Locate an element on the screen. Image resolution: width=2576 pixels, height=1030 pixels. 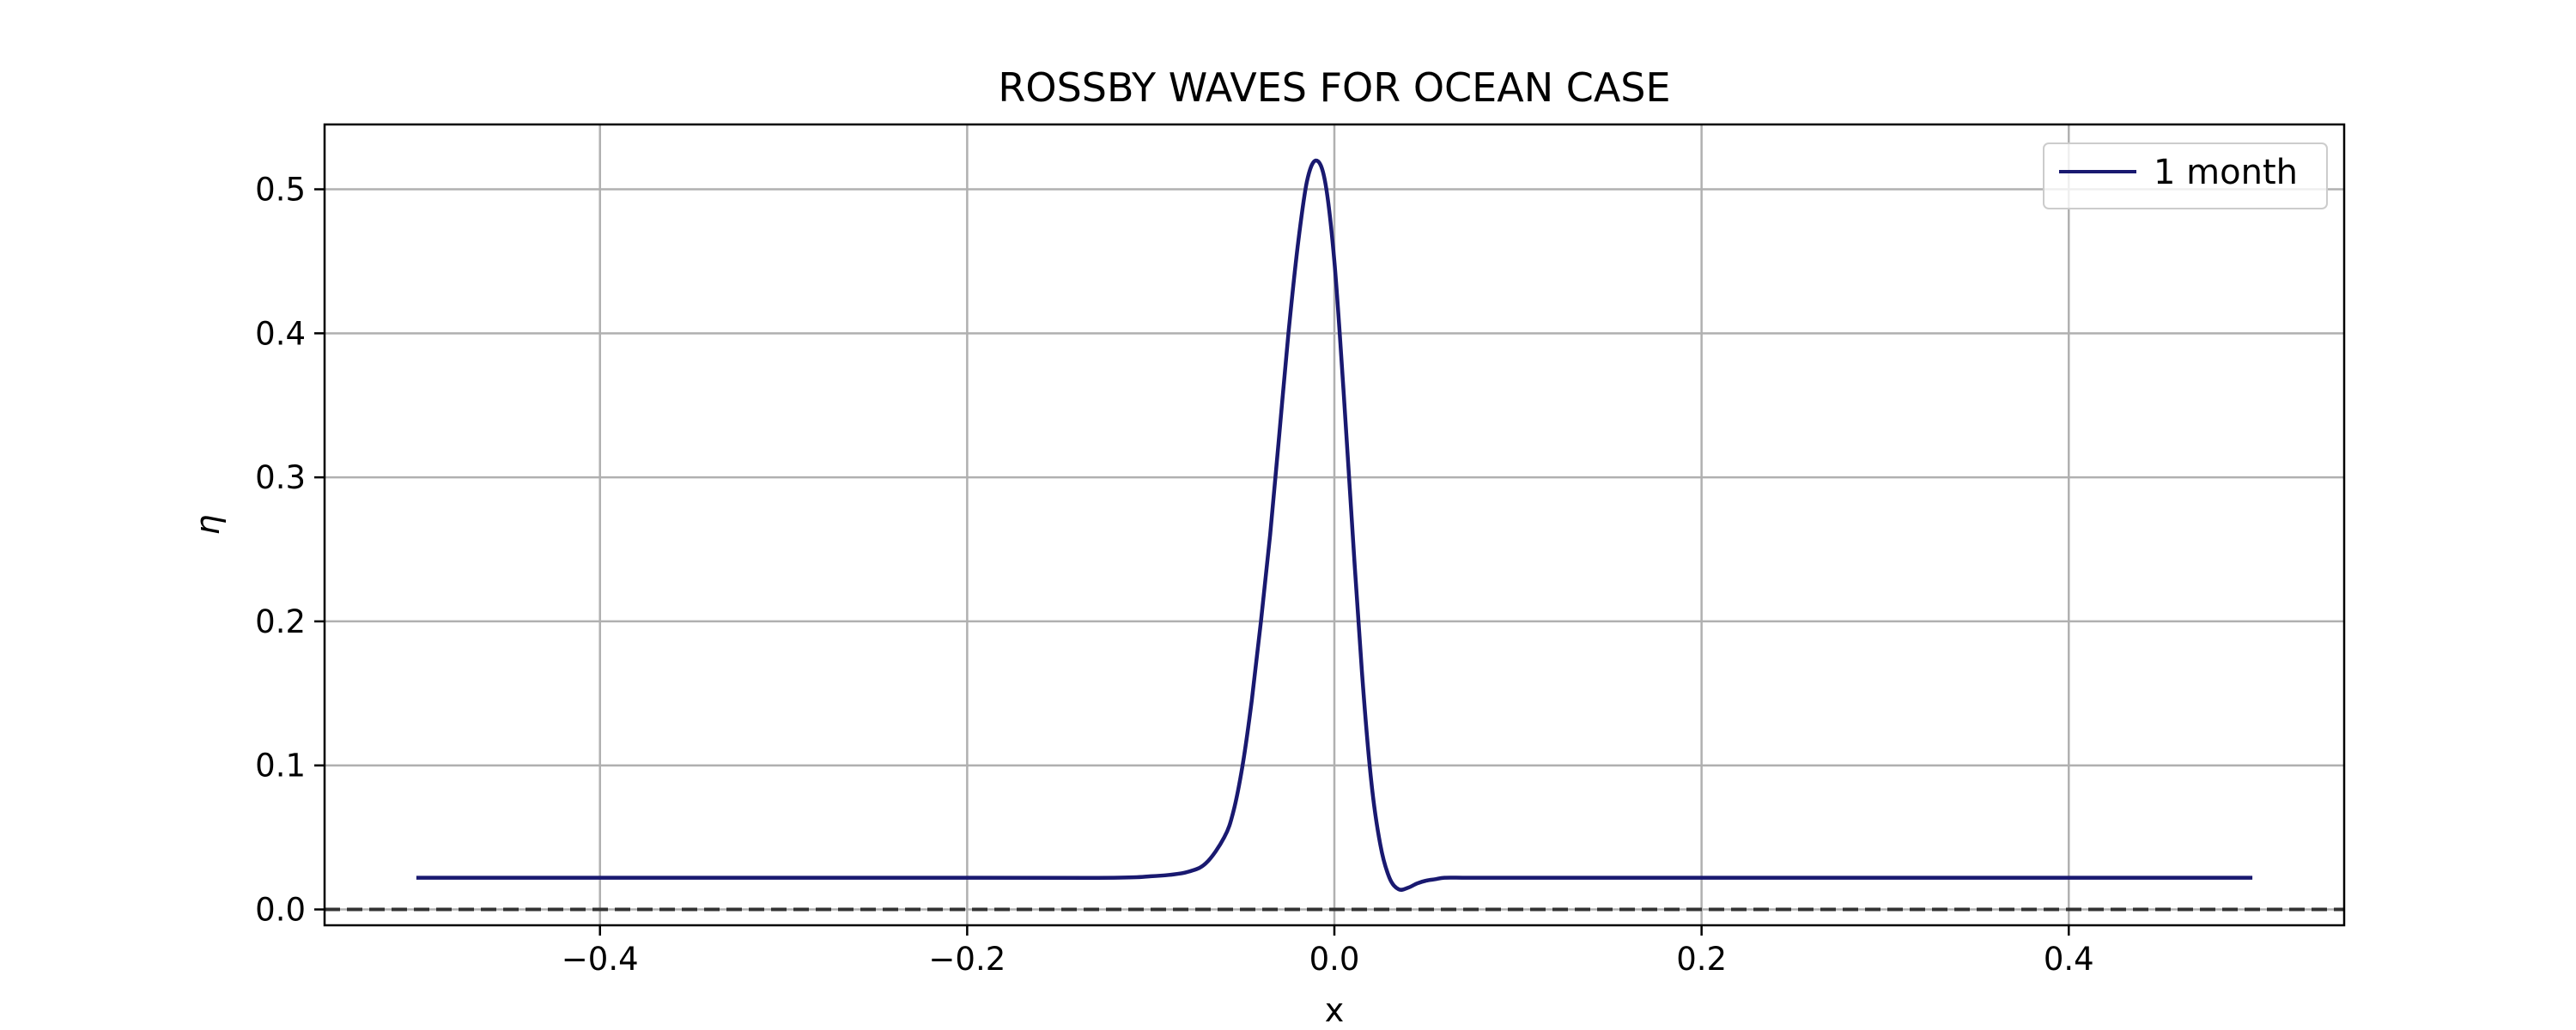
chart-title: ROSSBY WAVES FOR OCEAN CASE is located at coordinates (1334, 87).